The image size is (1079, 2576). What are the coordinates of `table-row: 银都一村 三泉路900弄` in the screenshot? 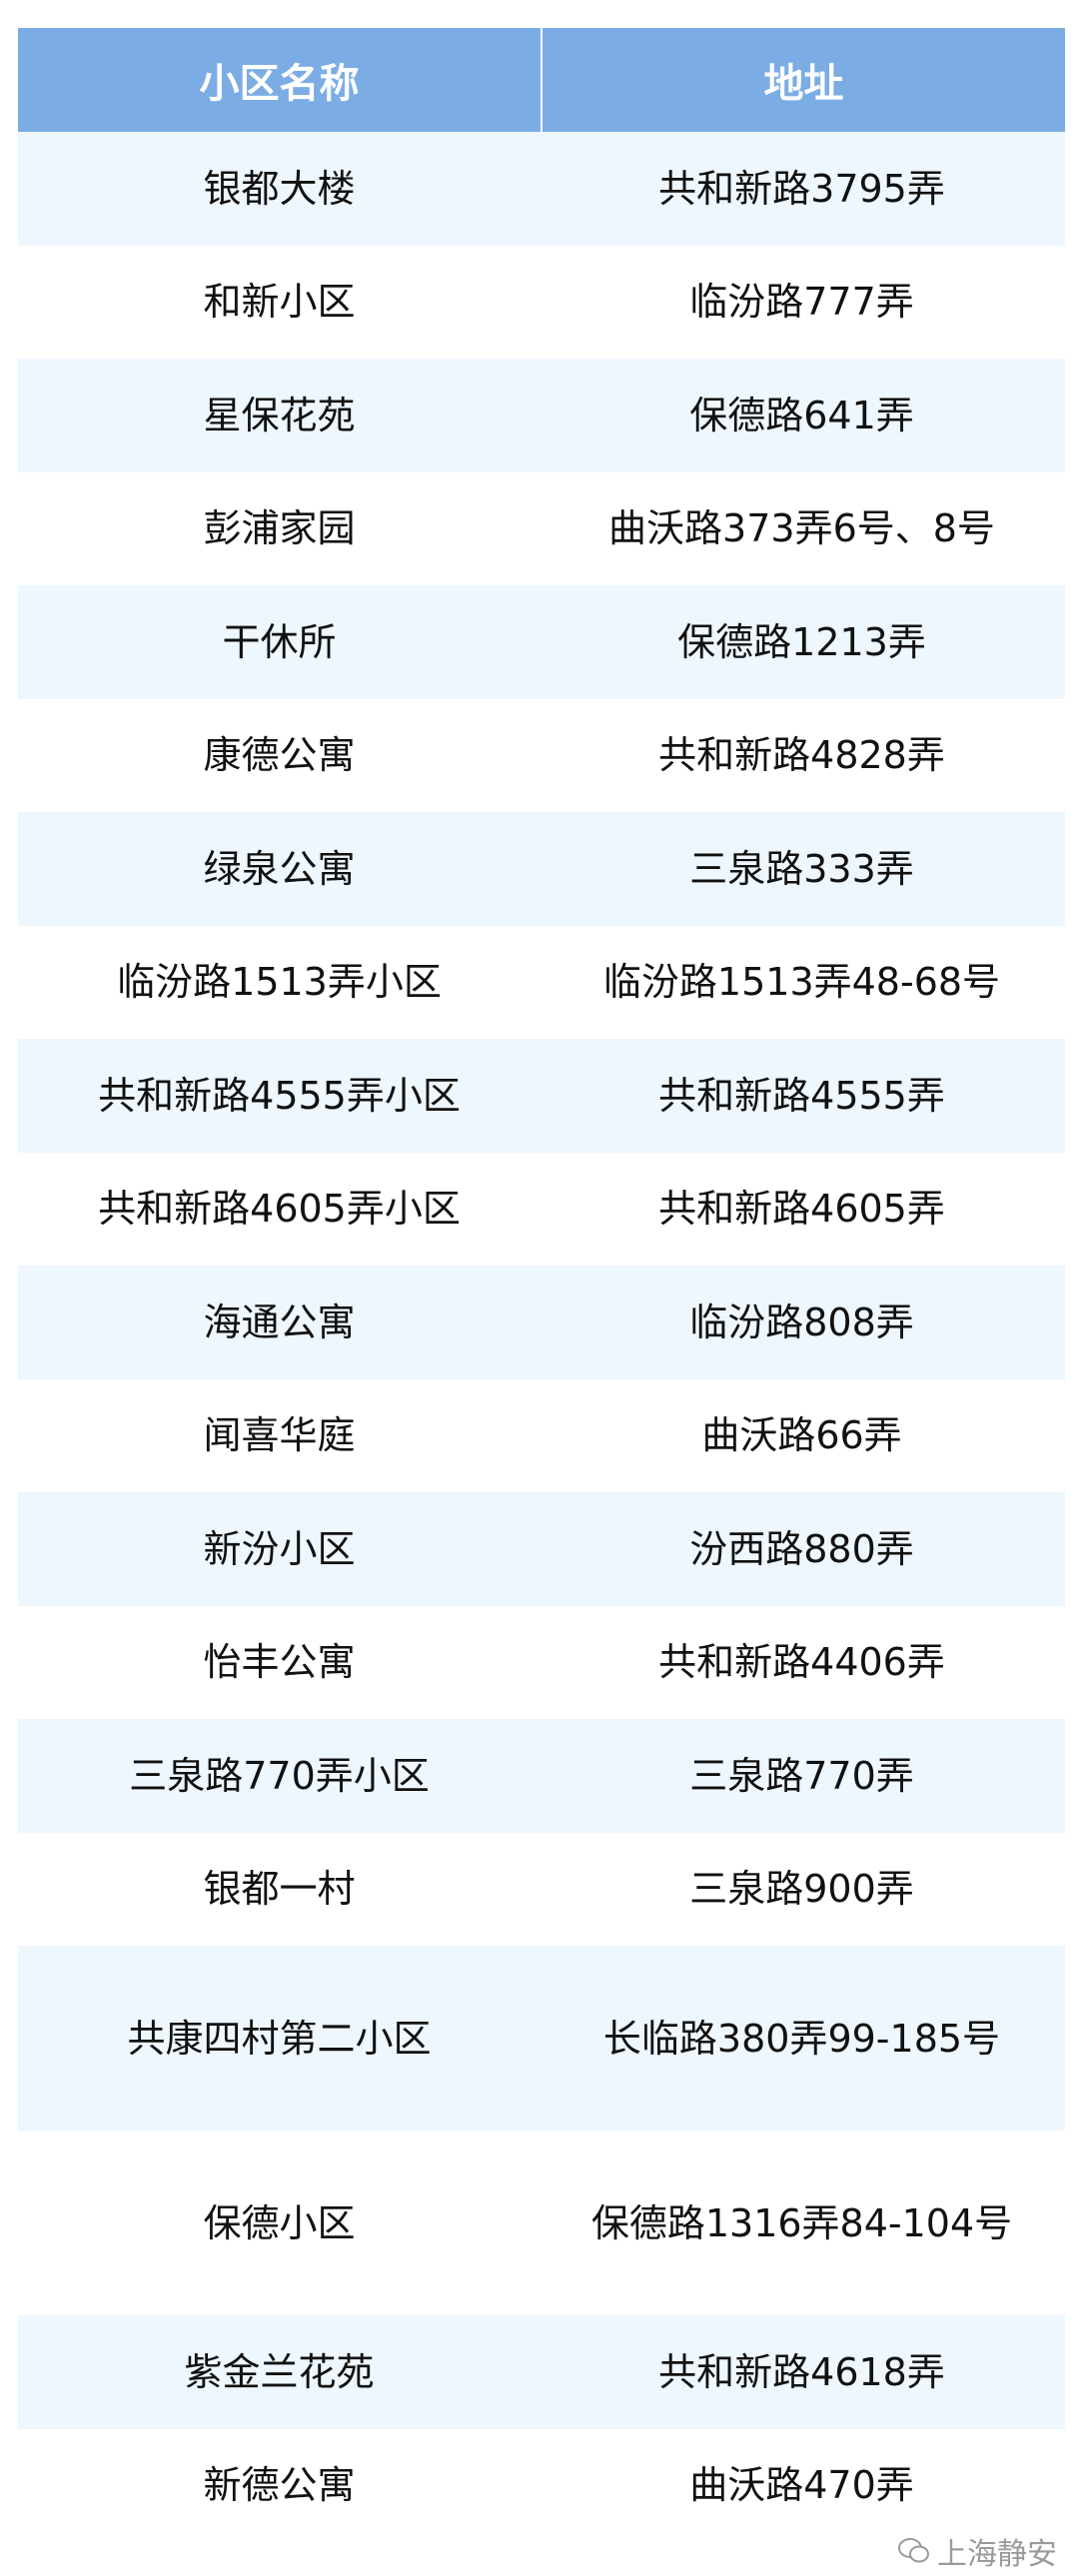 It's located at (541, 1890).